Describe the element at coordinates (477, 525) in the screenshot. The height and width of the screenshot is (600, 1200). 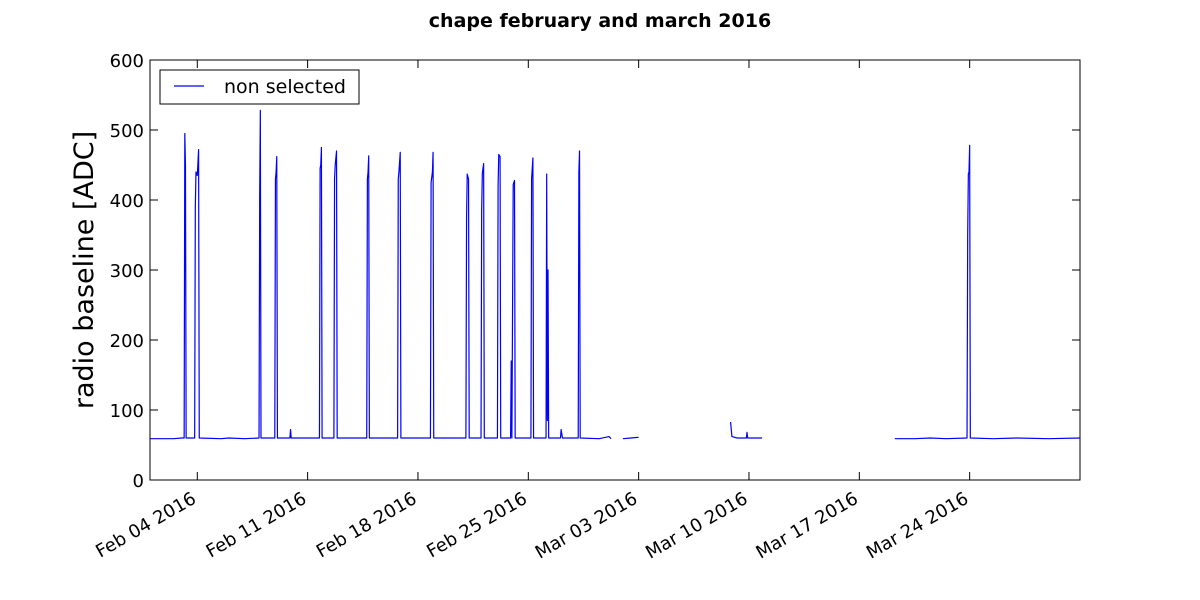
I see `x-tick-label: Feb 25 2016` at that location.